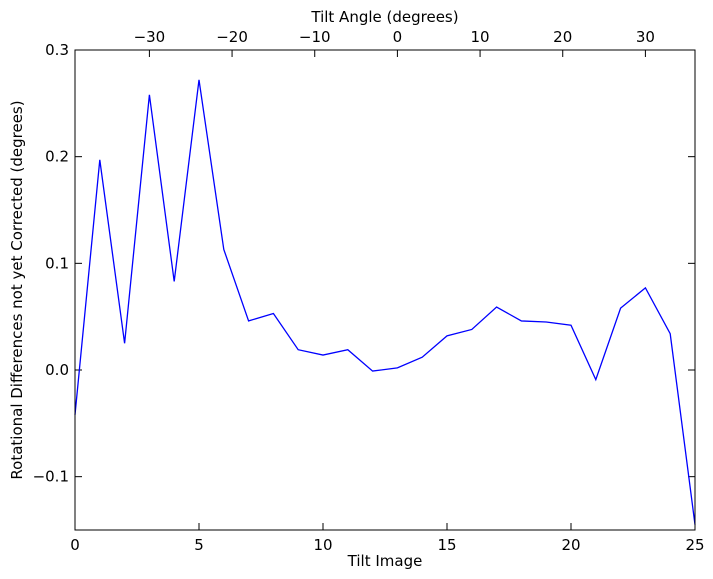  I want to click on x-tick-label: 15, so click(446, 545).